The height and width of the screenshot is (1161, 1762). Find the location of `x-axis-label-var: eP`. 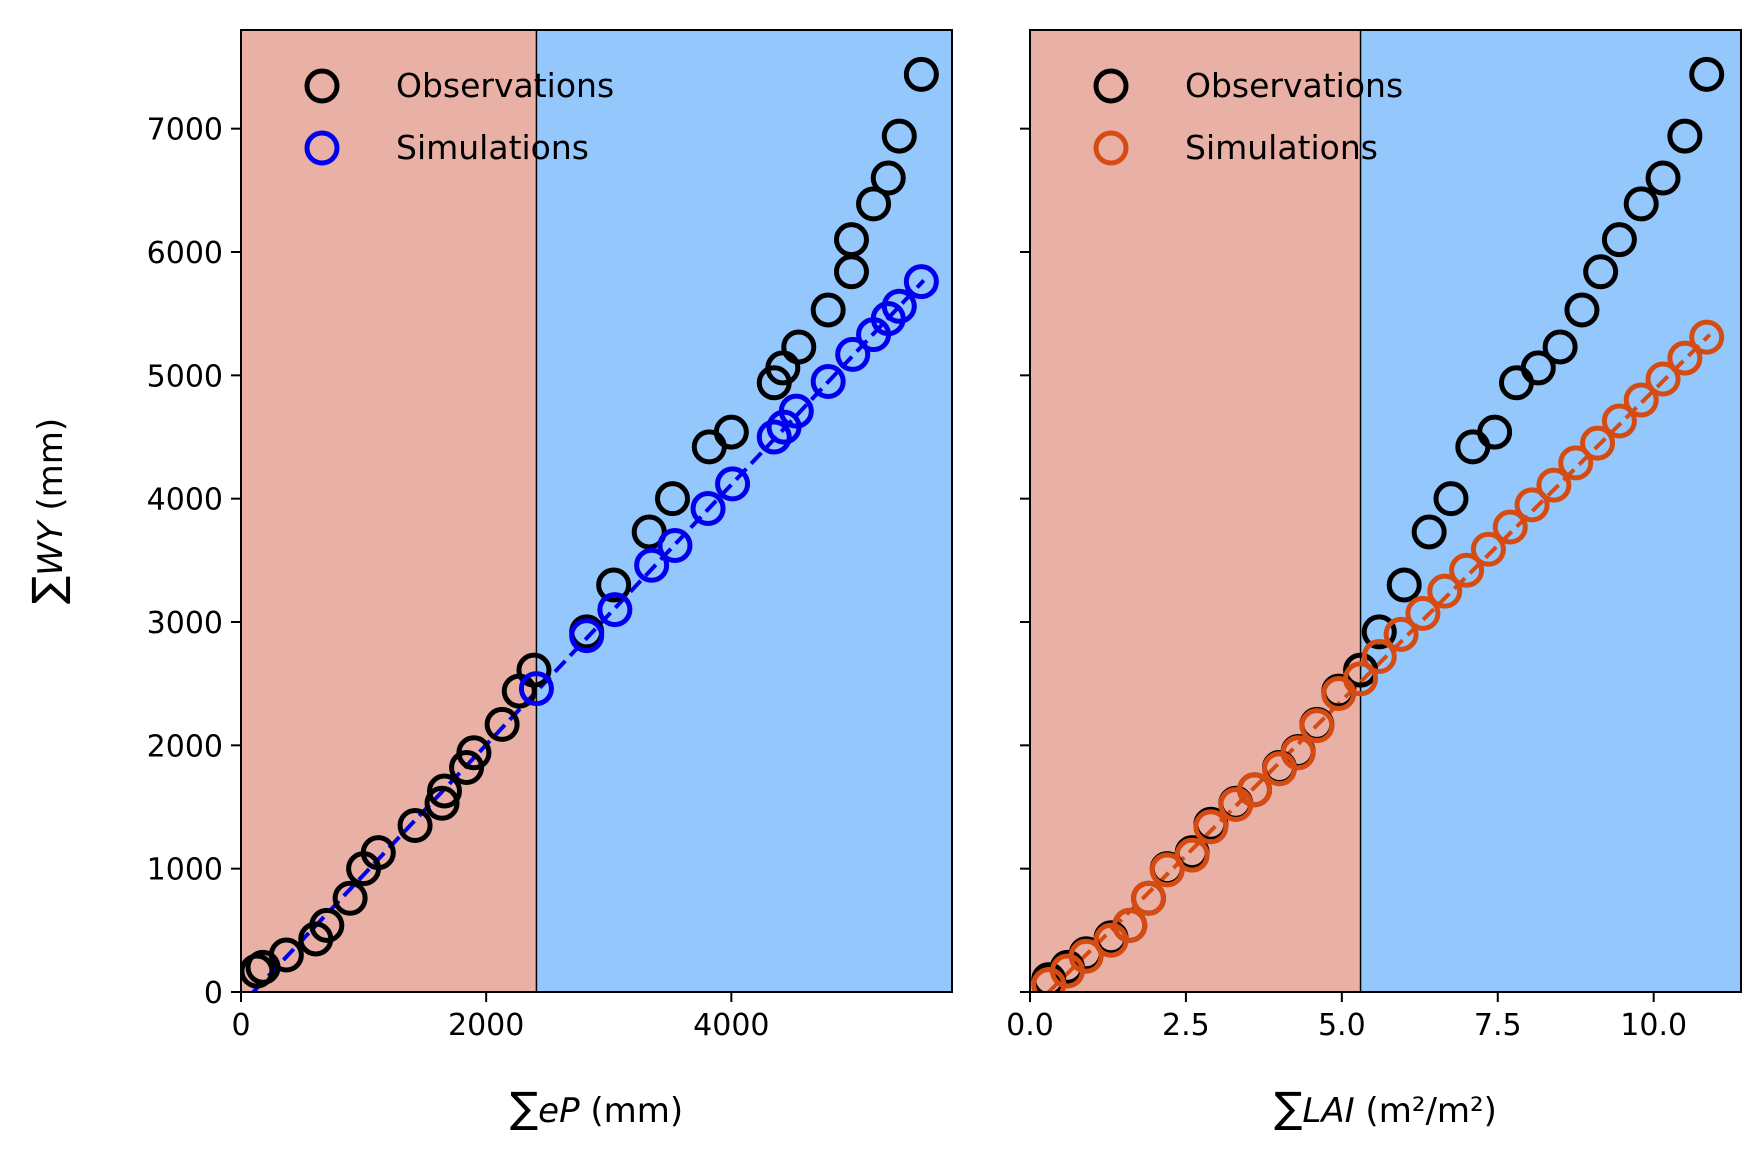

x-axis-label-var: eP is located at coordinates (559, 1111).